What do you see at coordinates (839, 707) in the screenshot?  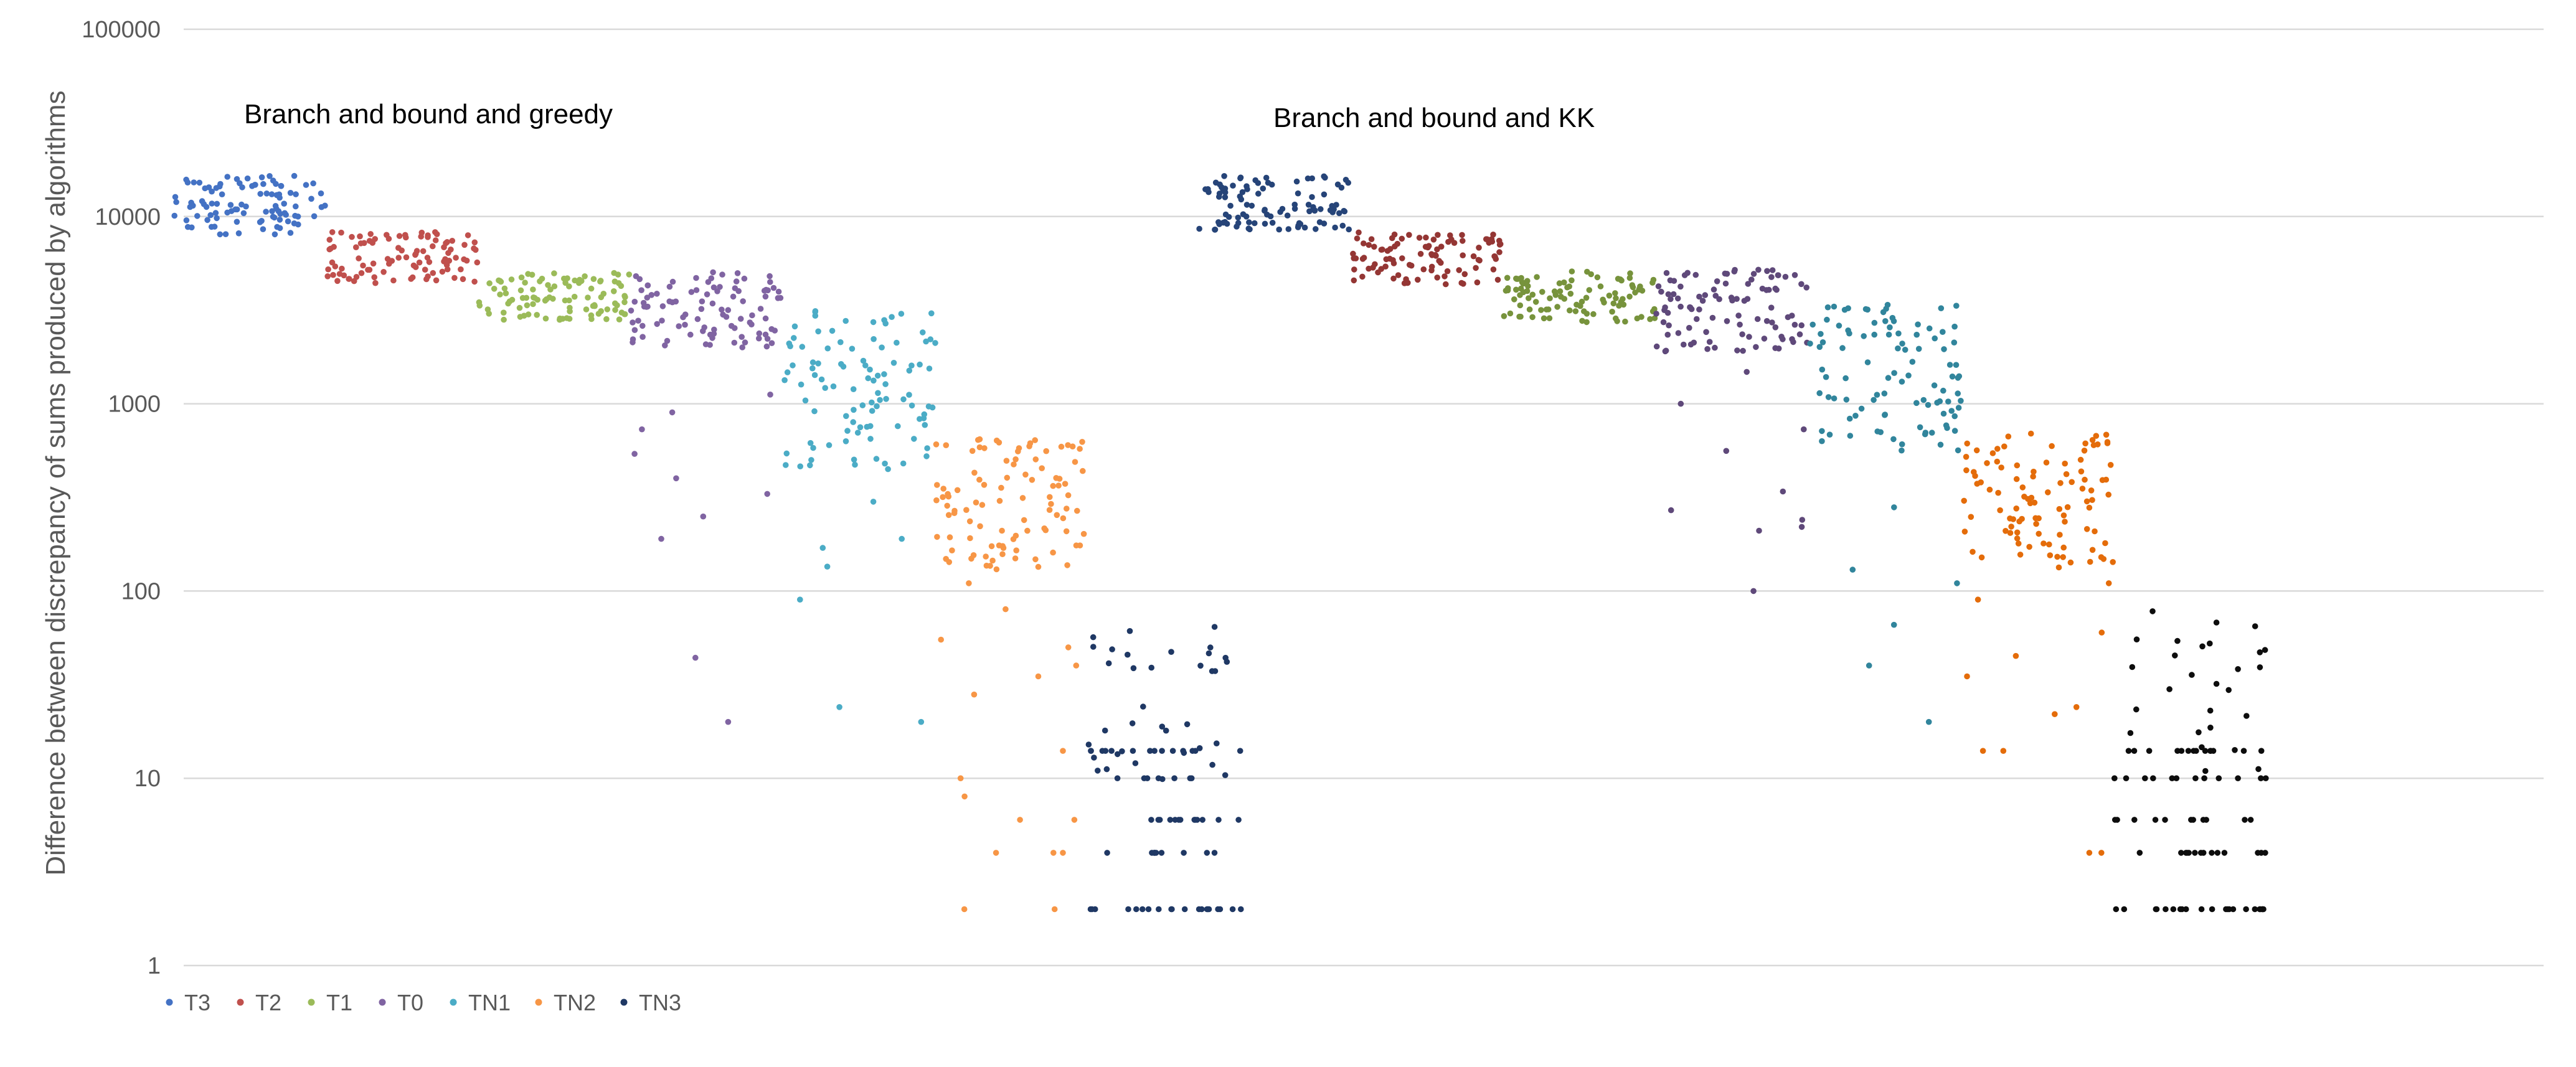 I see `outlier-tn1-g0` at bounding box center [839, 707].